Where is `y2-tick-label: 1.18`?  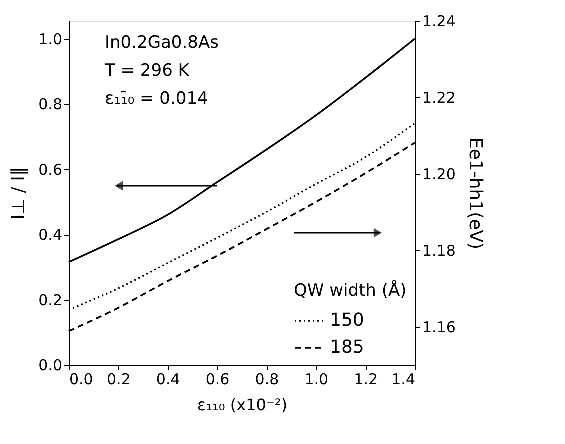 y2-tick-label: 1.18 is located at coordinates (439, 251).